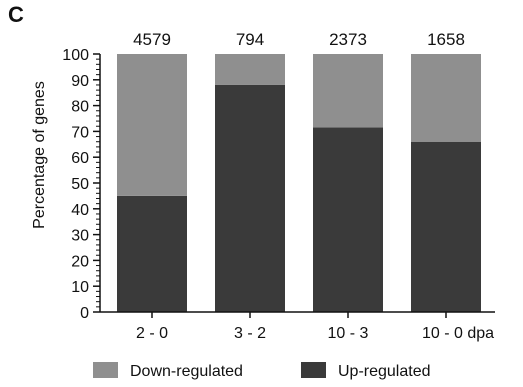 Image resolution: width=523 pixels, height=387 pixels. Describe the element at coordinates (84, 313) in the screenshot. I see `y-tick-label: 0` at that location.